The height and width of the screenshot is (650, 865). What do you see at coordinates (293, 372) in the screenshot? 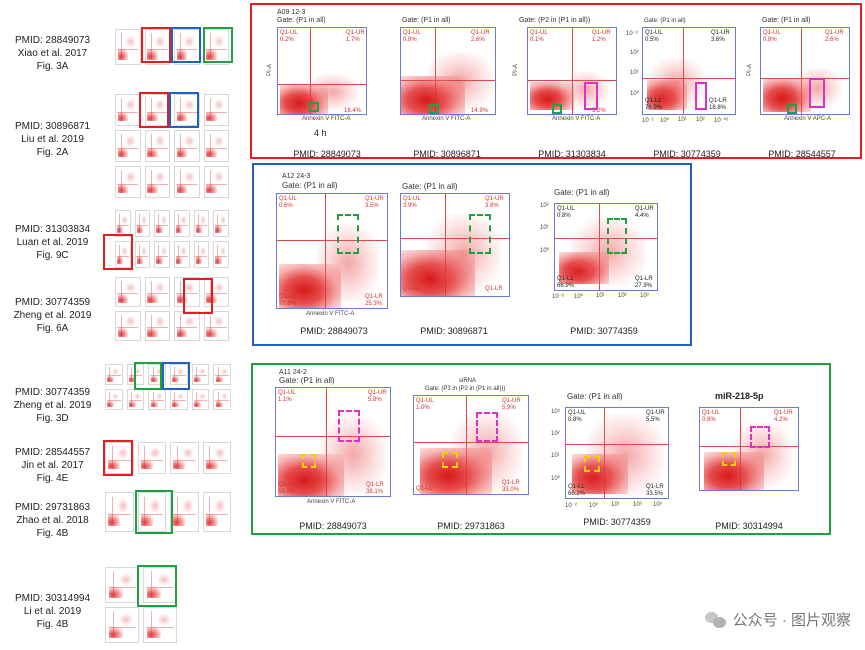
I see `plot-title: A11 24-2` at bounding box center [293, 372].